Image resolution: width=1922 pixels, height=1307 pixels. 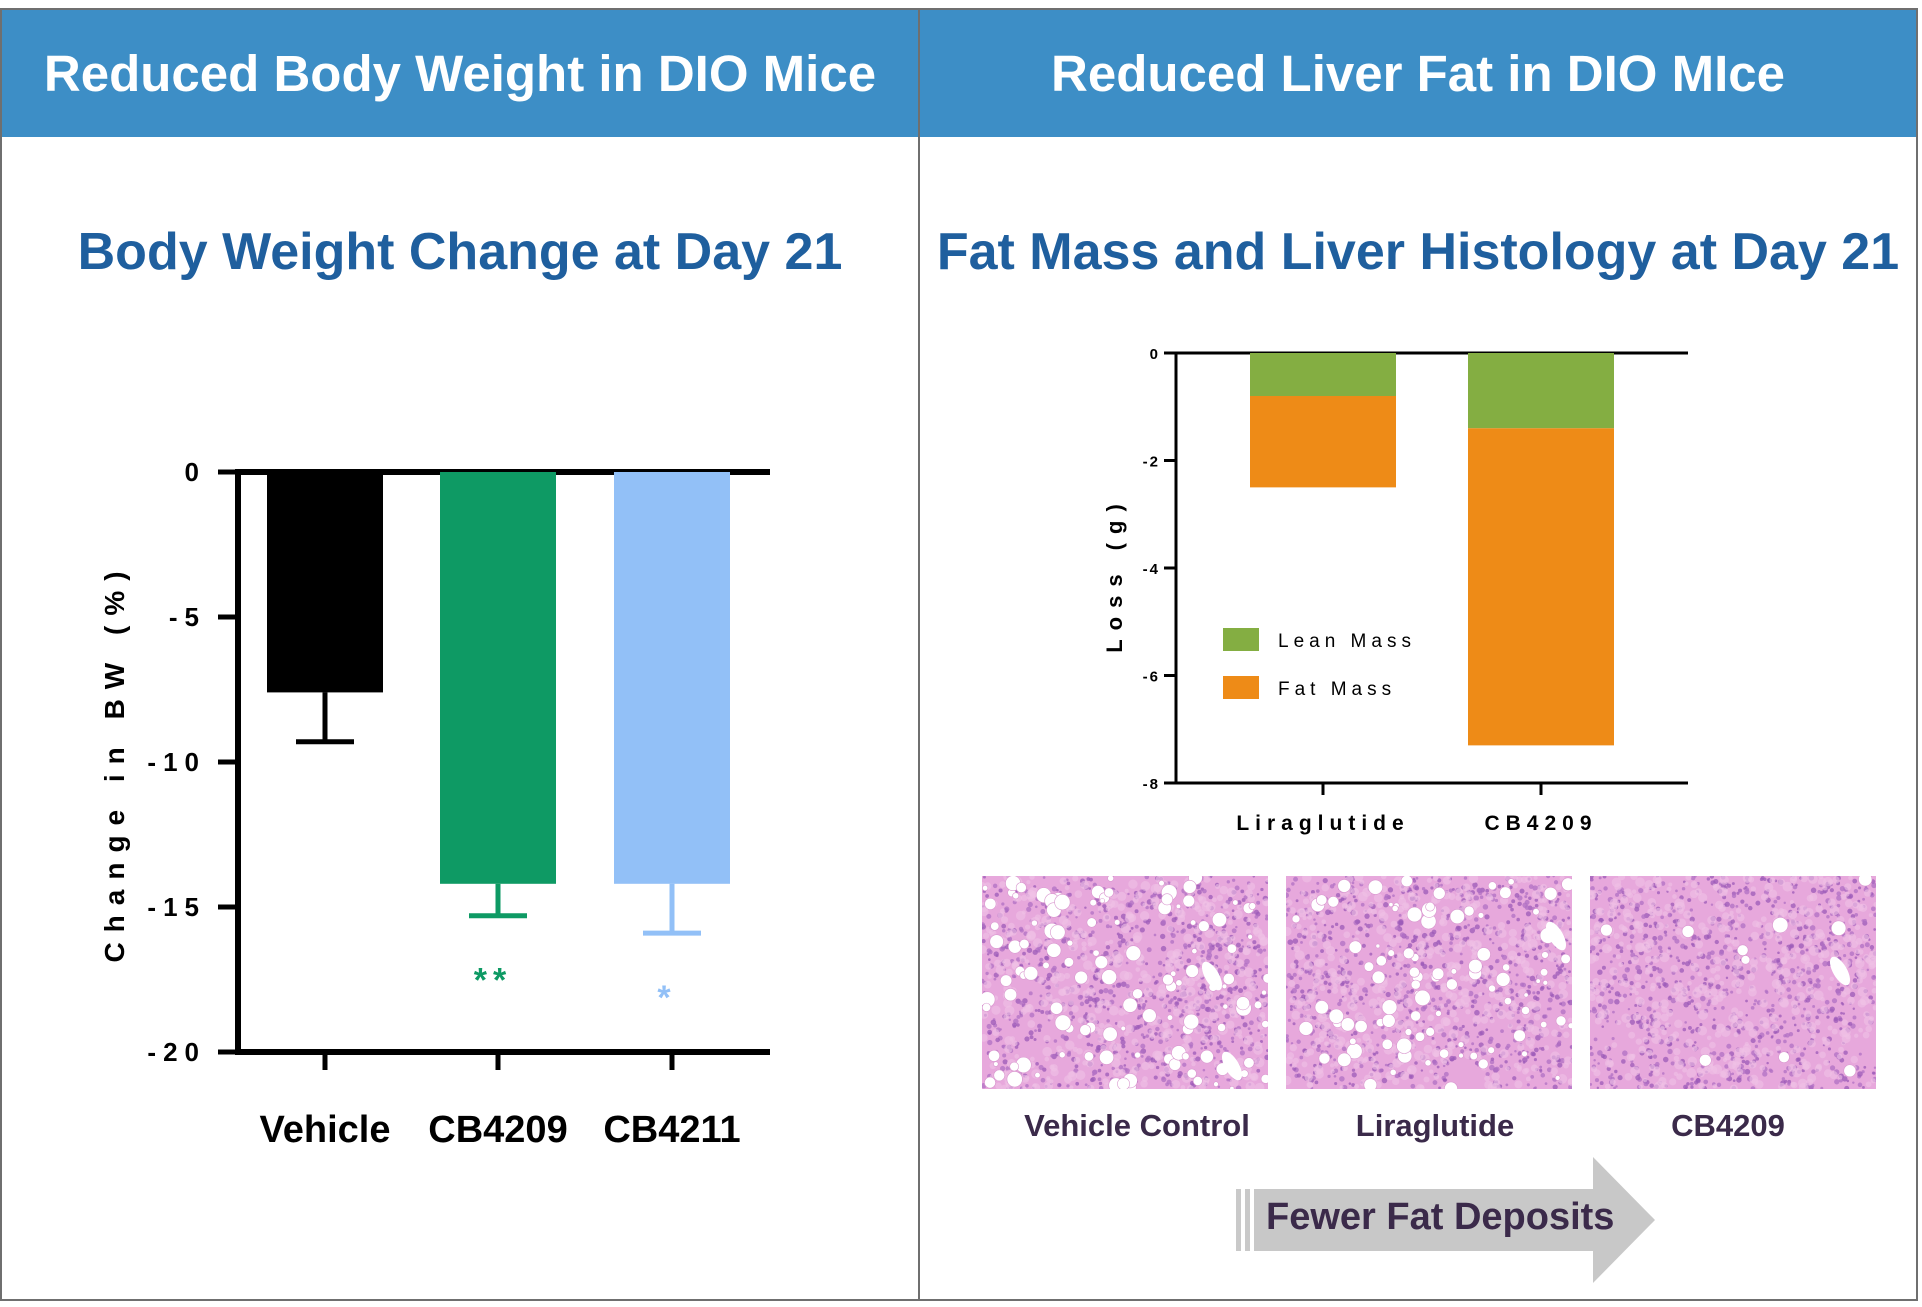 I want to click on x-tick-label: CB4211, so click(x=671, y=1130).